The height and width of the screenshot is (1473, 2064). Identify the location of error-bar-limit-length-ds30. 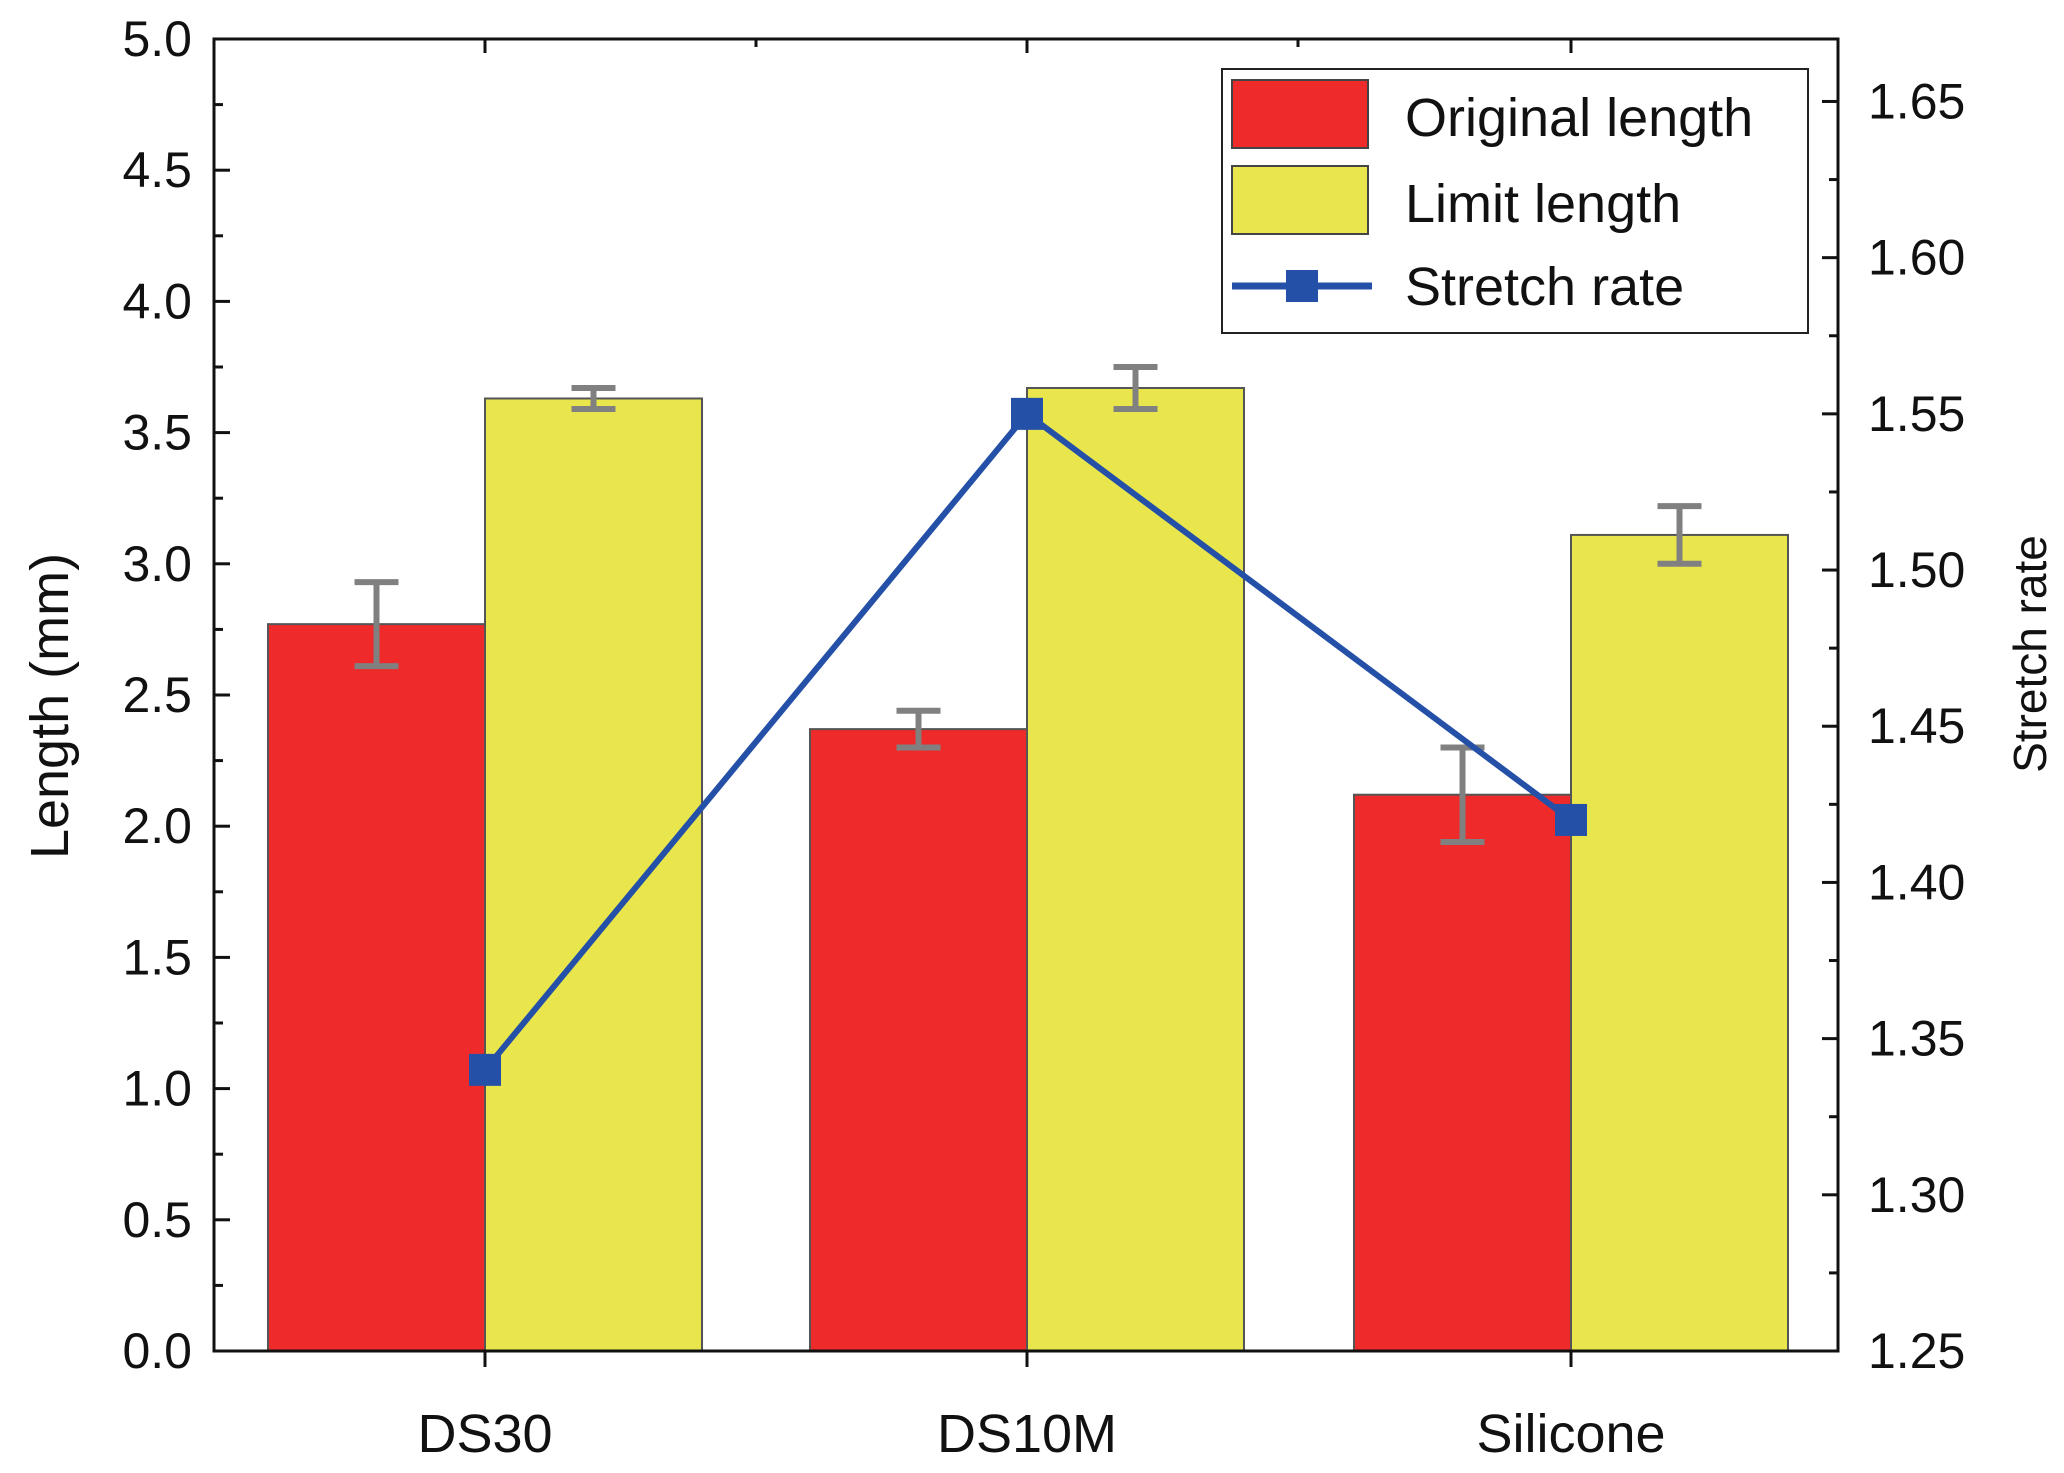
(593, 398).